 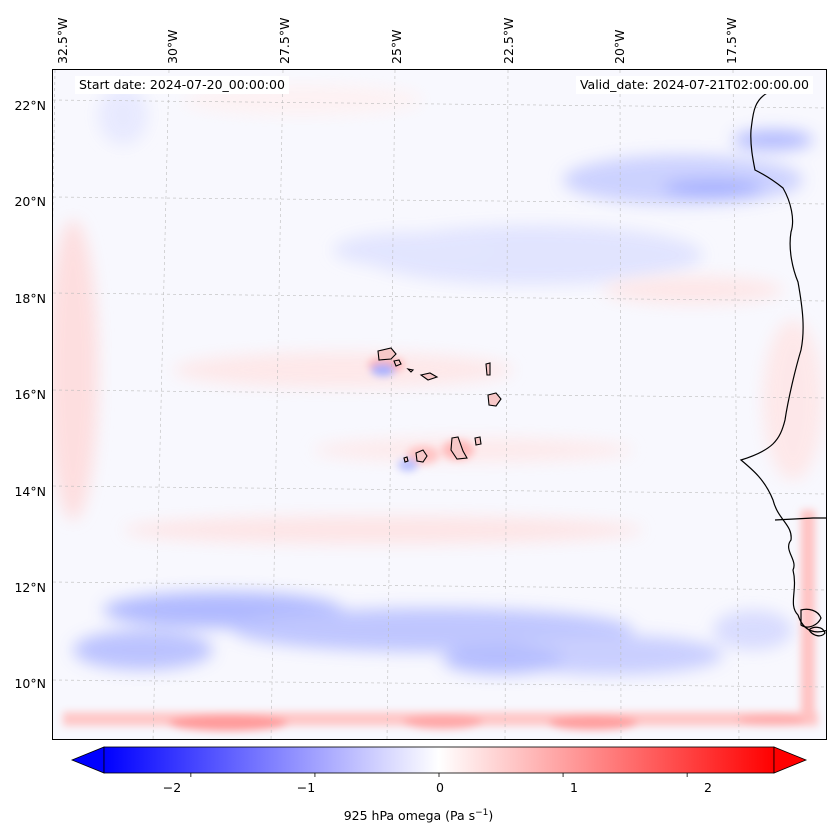 I want to click on lat-label: 12°N, so click(x=30, y=587).